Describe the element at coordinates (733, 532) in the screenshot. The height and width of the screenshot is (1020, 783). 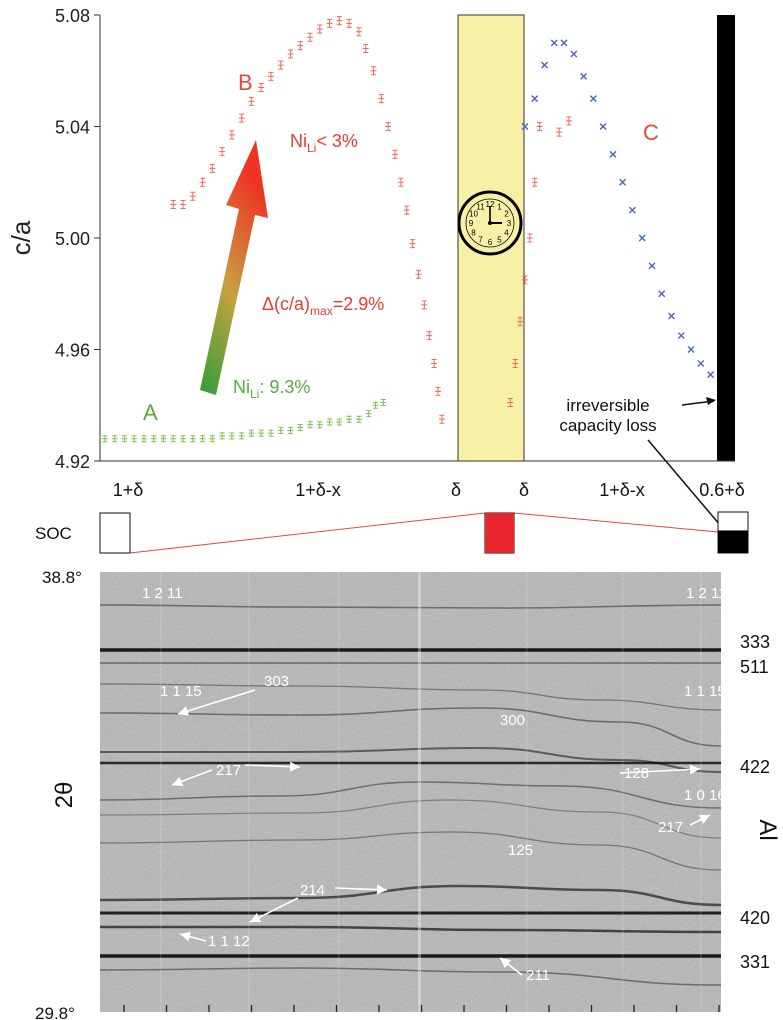
I see `soc-box` at that location.